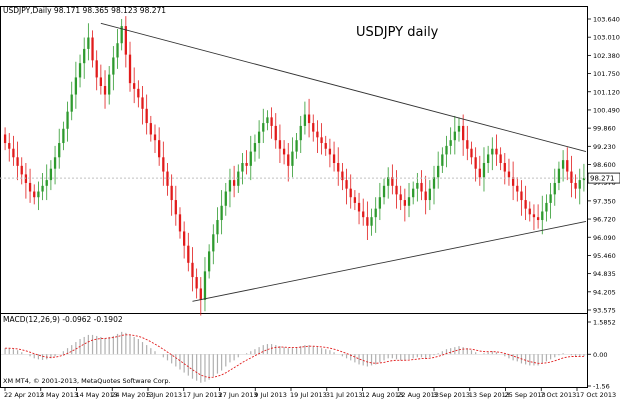  What do you see at coordinates (389, 261) in the screenshot?
I see `lower-trendline` at bounding box center [389, 261].